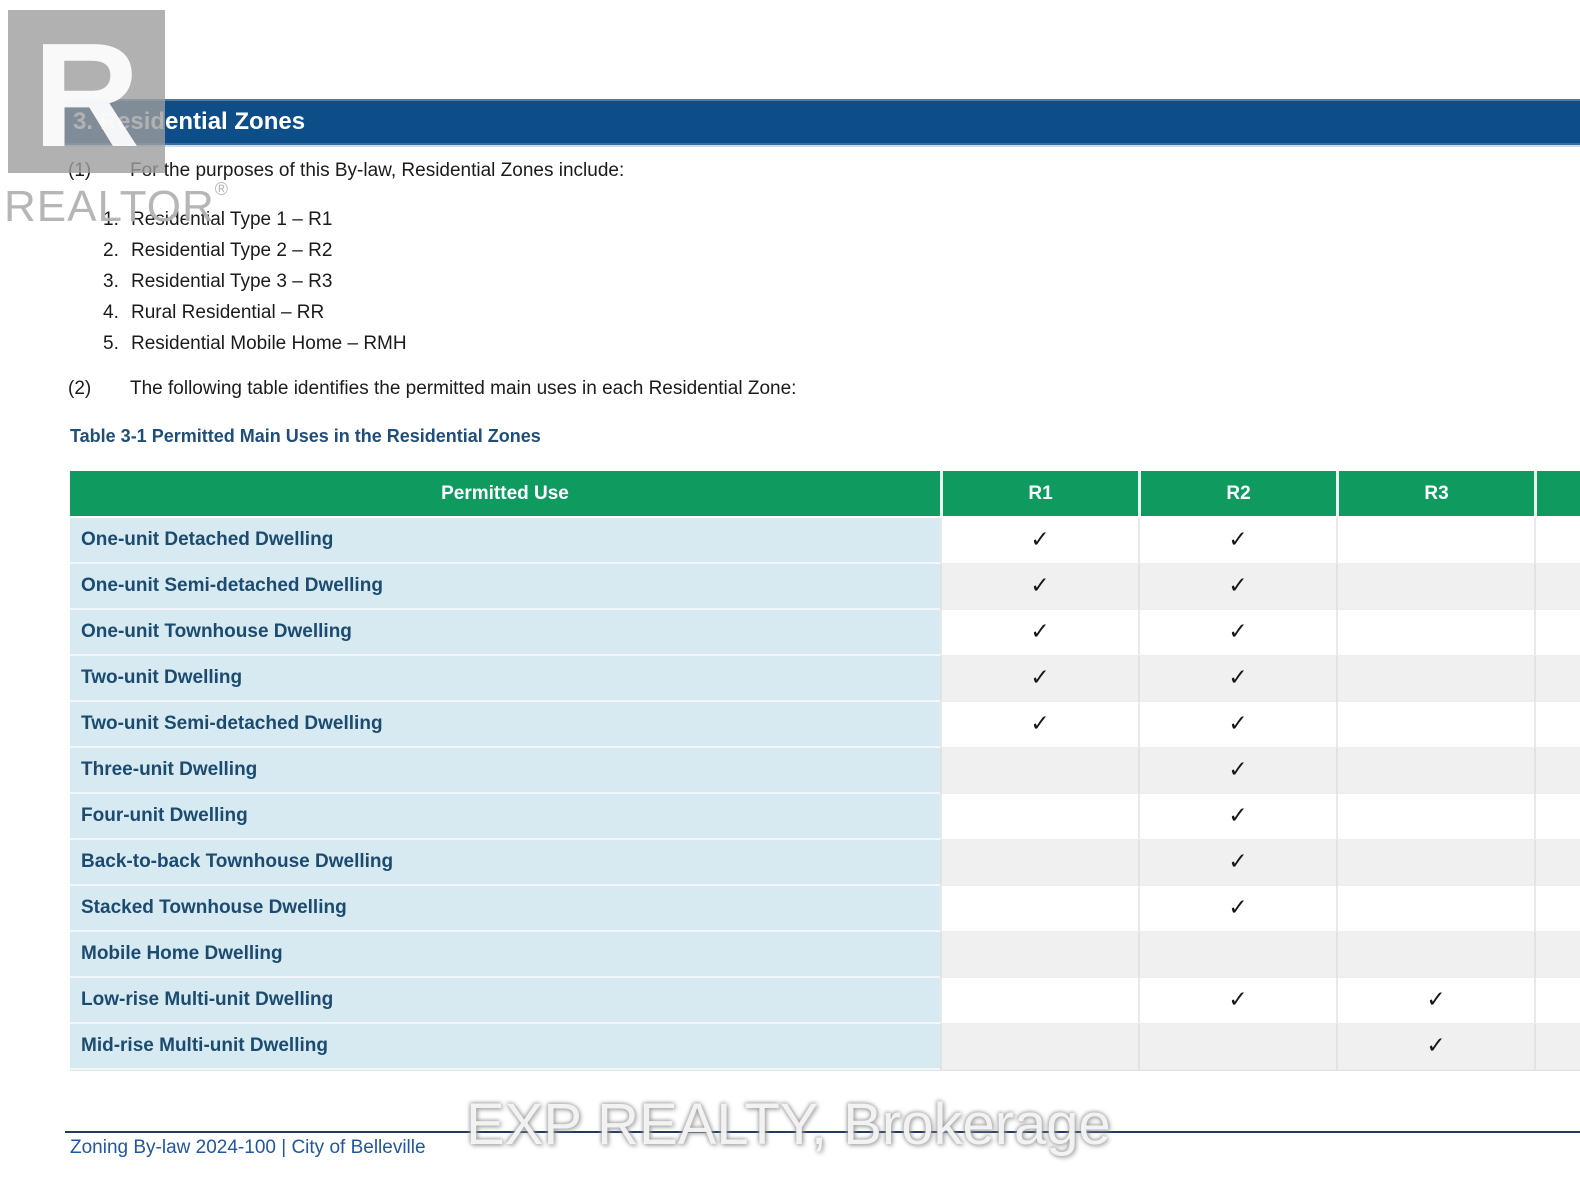 The width and height of the screenshot is (1580, 1200). I want to click on zone-list-item: 5. Residential Mobile Home – RMH, so click(255, 343).